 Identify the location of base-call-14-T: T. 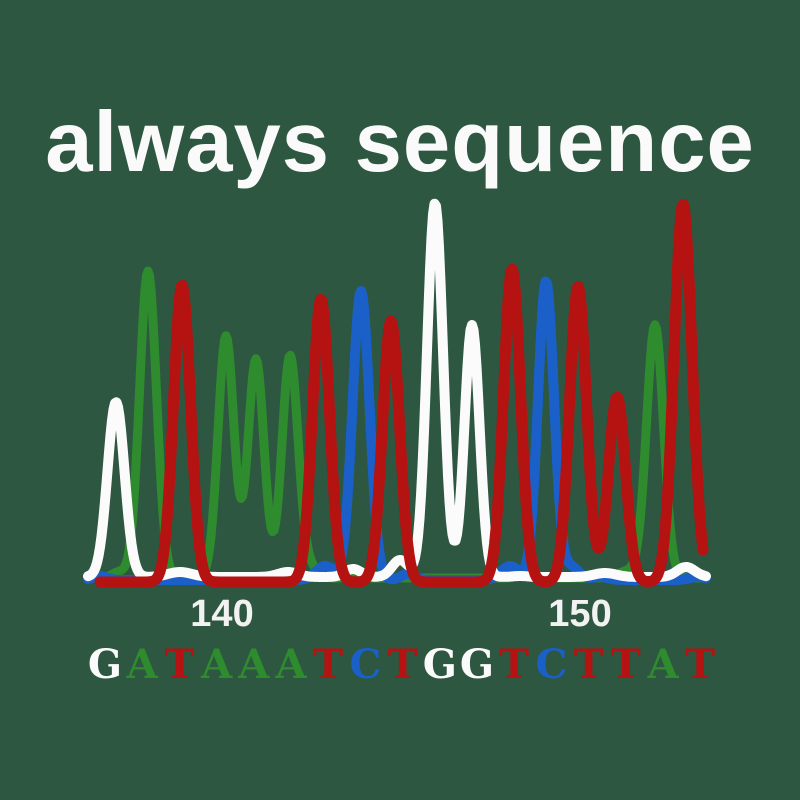
(588, 664).